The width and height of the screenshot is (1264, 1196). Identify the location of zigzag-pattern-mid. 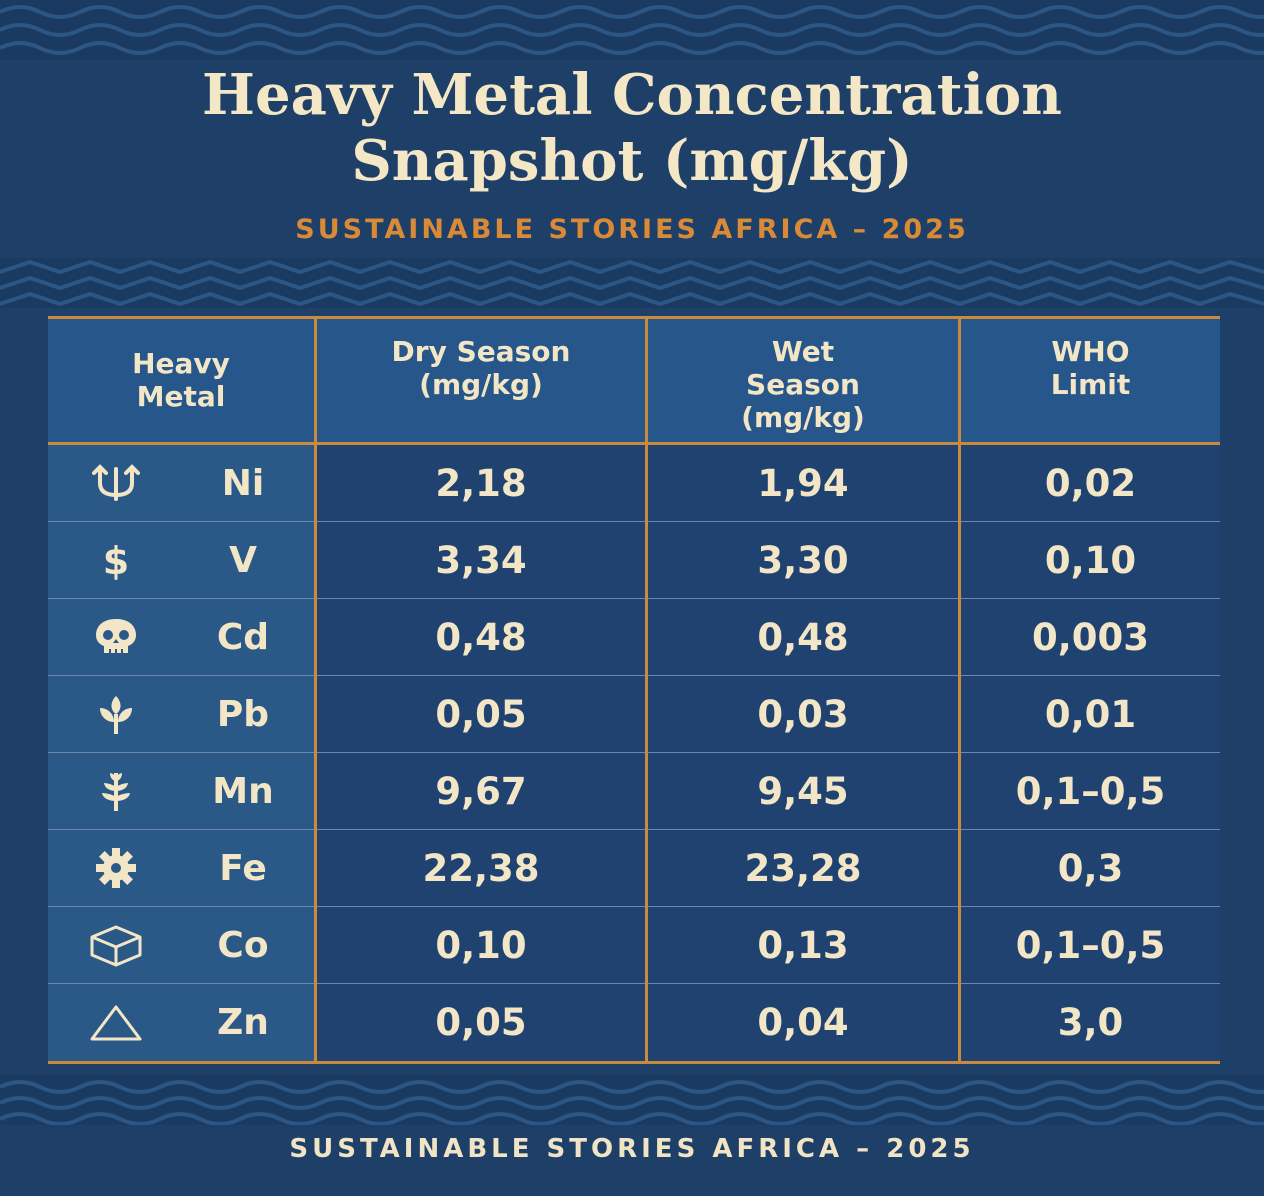
(632, 283).